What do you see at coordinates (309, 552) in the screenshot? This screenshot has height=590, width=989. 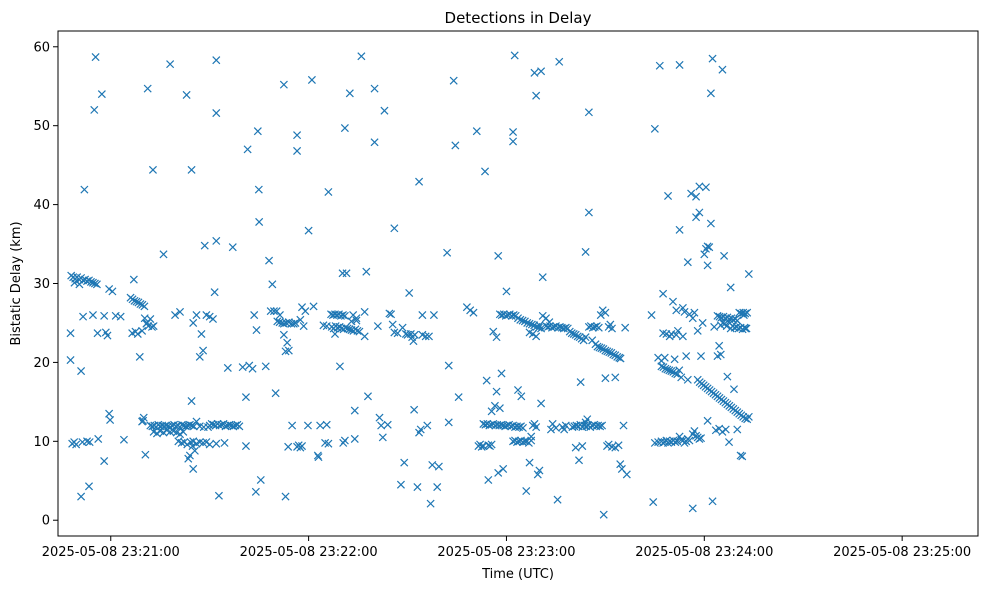 I see `x-tick-label: 2025-05-08 23:22:00` at bounding box center [309, 552].